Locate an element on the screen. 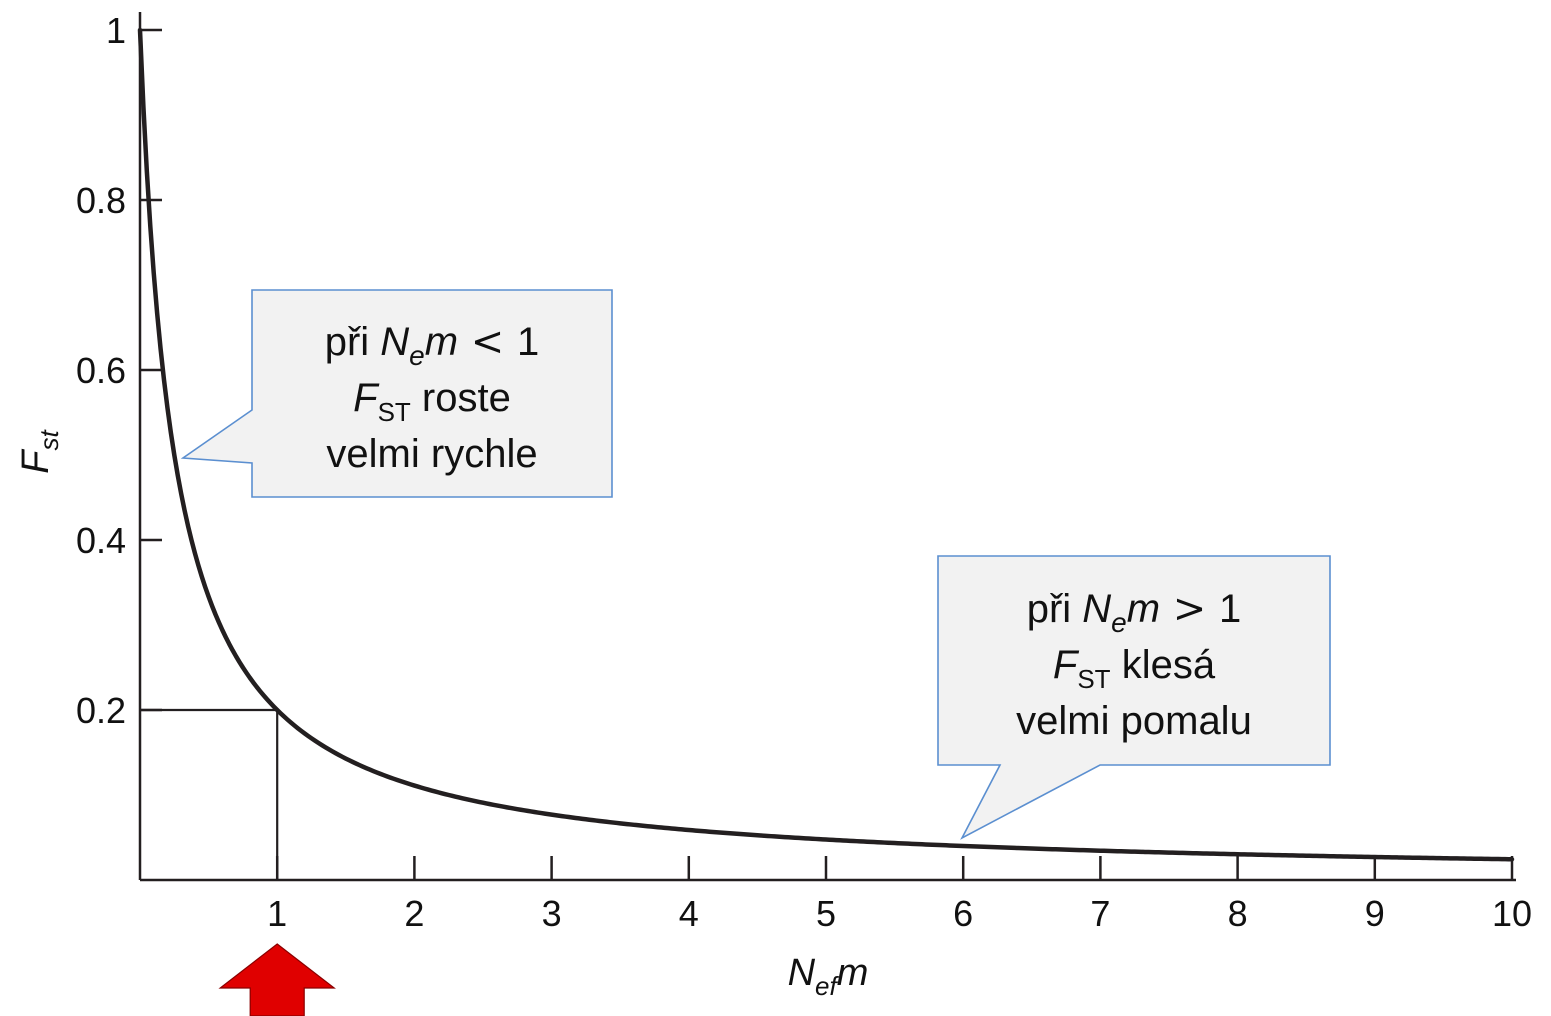 This screenshot has height=1016, width=1551. callout-line-3: velmi pomalu is located at coordinates (1134, 721).